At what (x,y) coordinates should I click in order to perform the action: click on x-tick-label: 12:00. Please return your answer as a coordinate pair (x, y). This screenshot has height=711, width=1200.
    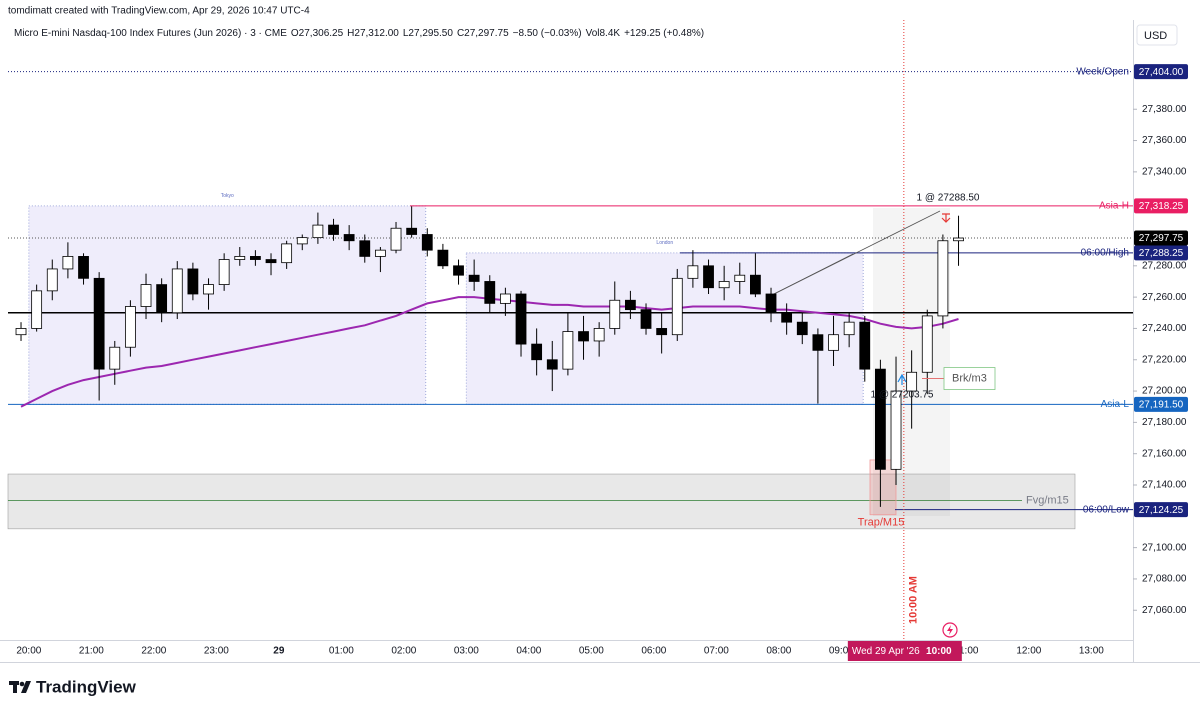
    Looking at the image, I should click on (1028, 651).